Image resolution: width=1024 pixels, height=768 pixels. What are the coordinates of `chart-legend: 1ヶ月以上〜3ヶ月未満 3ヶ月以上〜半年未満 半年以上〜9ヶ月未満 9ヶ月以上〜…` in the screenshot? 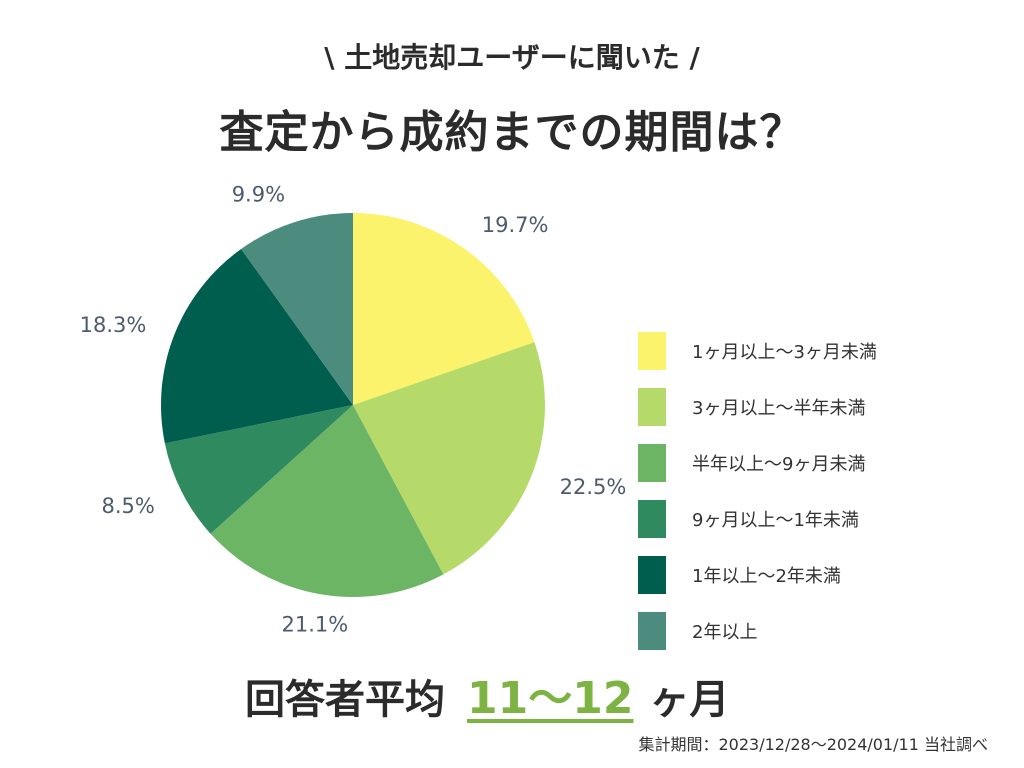 It's located at (757, 499).